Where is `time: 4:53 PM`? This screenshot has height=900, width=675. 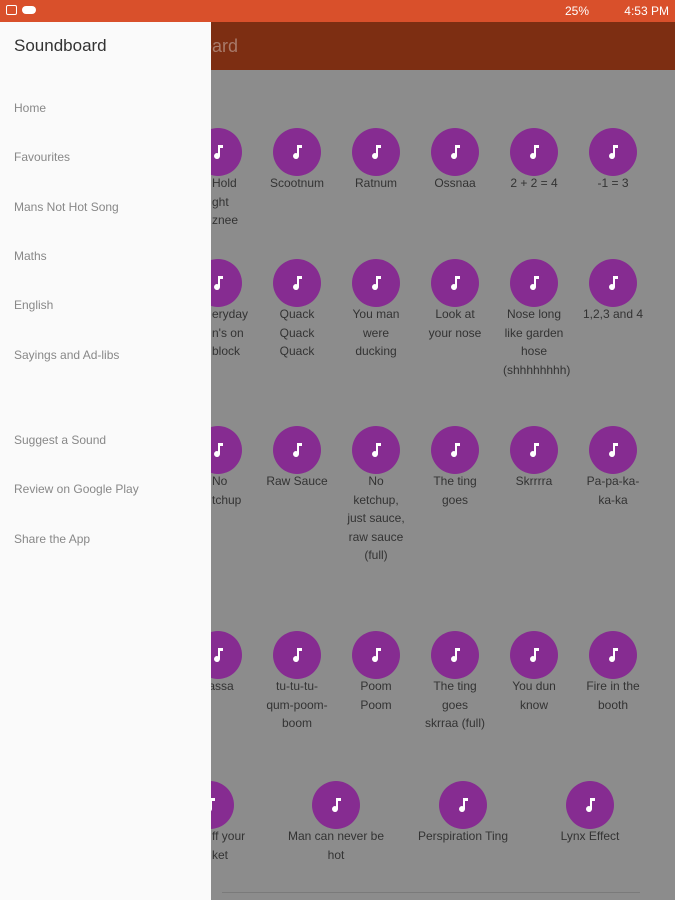
time: 4:53 PM is located at coordinates (646, 11).